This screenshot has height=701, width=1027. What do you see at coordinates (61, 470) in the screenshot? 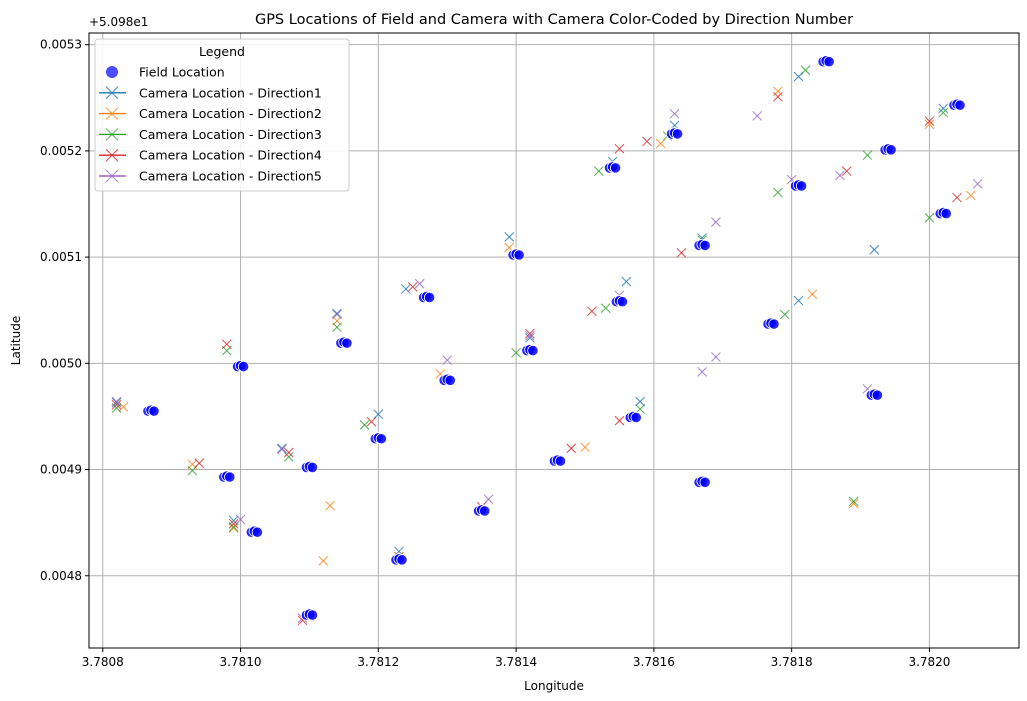
I see `y-tick-label: 0.0049` at bounding box center [61, 470].